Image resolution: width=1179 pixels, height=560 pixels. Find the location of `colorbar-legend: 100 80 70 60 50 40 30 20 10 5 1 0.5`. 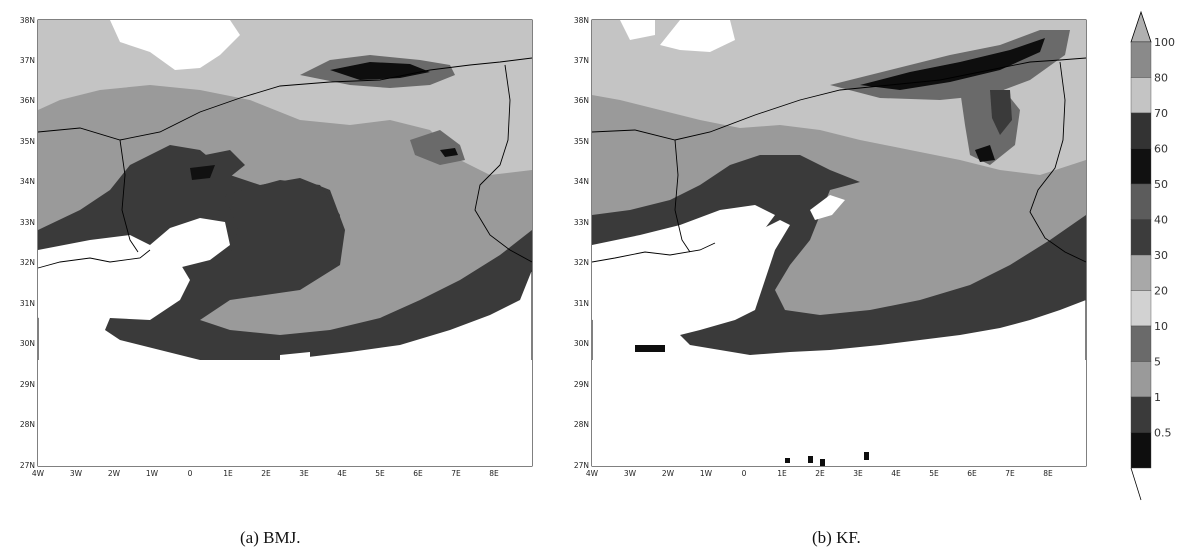

colorbar-legend: 100 80 70 60 50 40 30 20 10 5 1 0.5 is located at coordinates (1152, 255).